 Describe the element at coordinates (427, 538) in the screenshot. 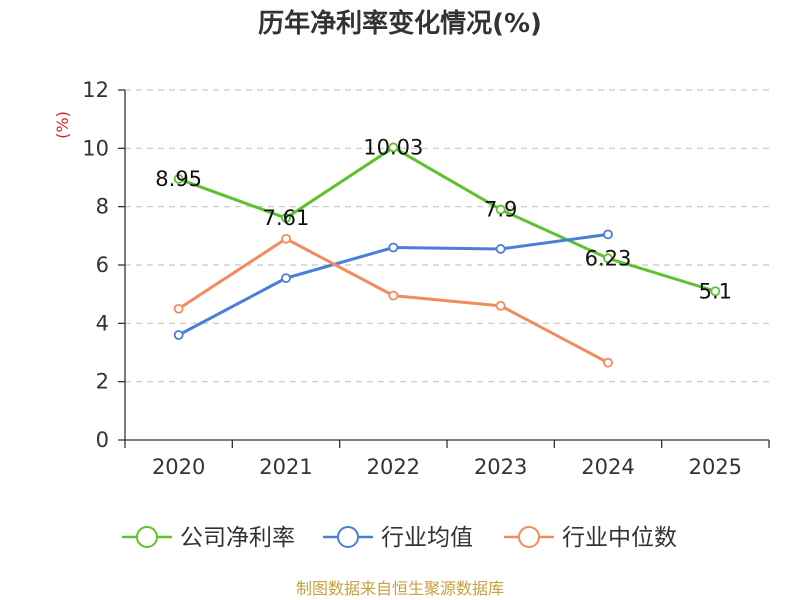

I see `legend-label: 行业均值` at that location.